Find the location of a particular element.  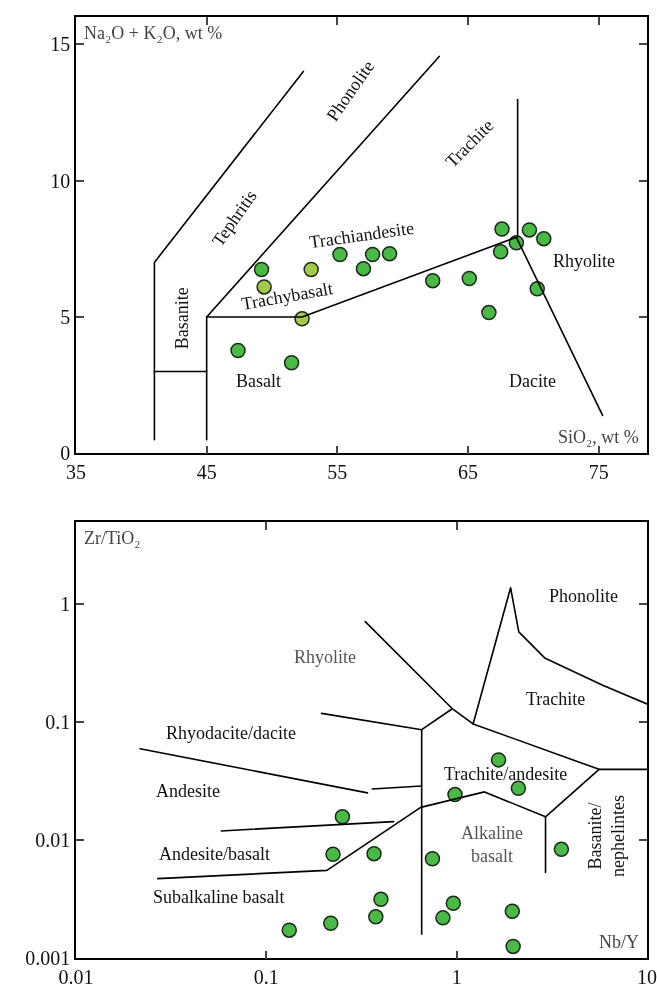

x-tick-label: 1 is located at coordinates (456, 977).